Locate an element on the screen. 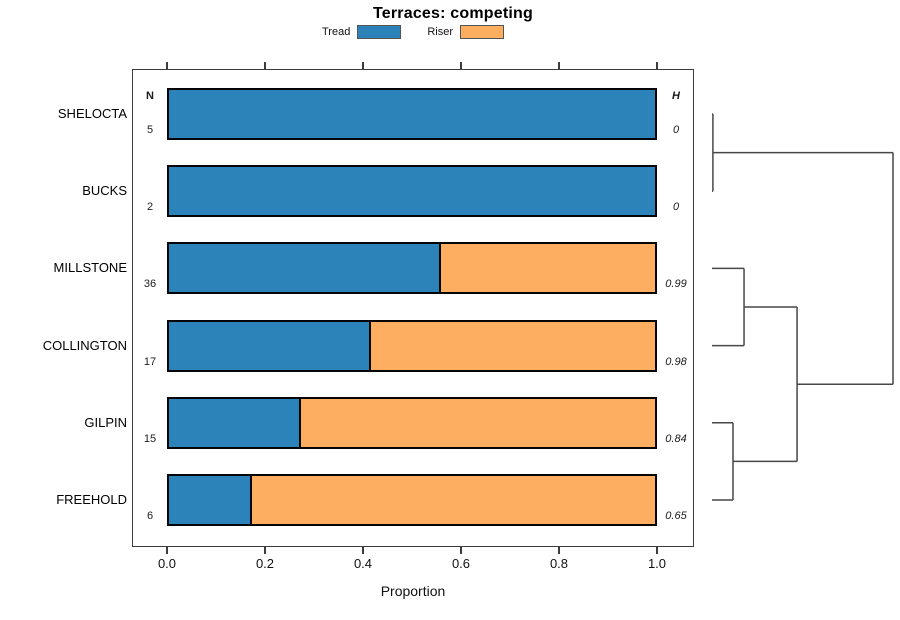  x-axis-tick-label: 1.0 is located at coordinates (657, 563).